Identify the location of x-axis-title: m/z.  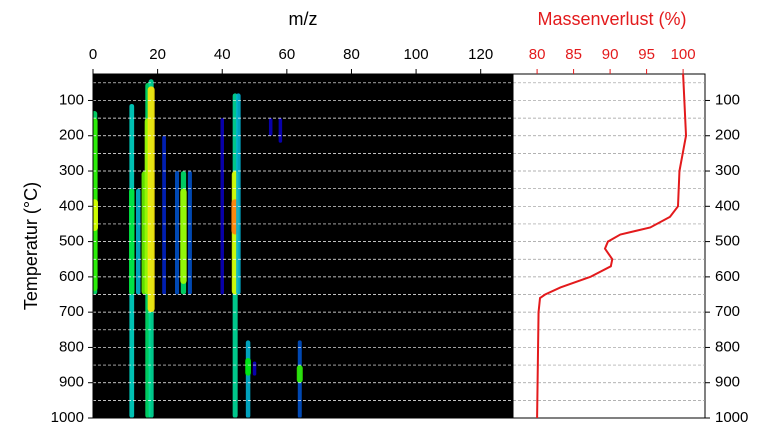
(303, 19).